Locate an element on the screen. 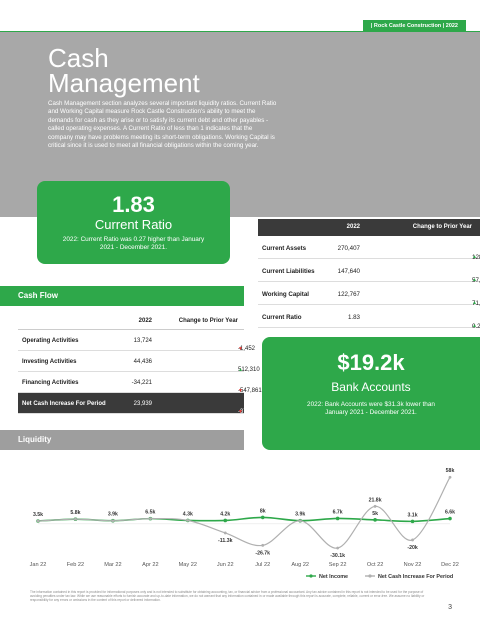 The height and width of the screenshot is (621, 480). cf-row-change-value: -1,452 is located at coordinates (247, 349).